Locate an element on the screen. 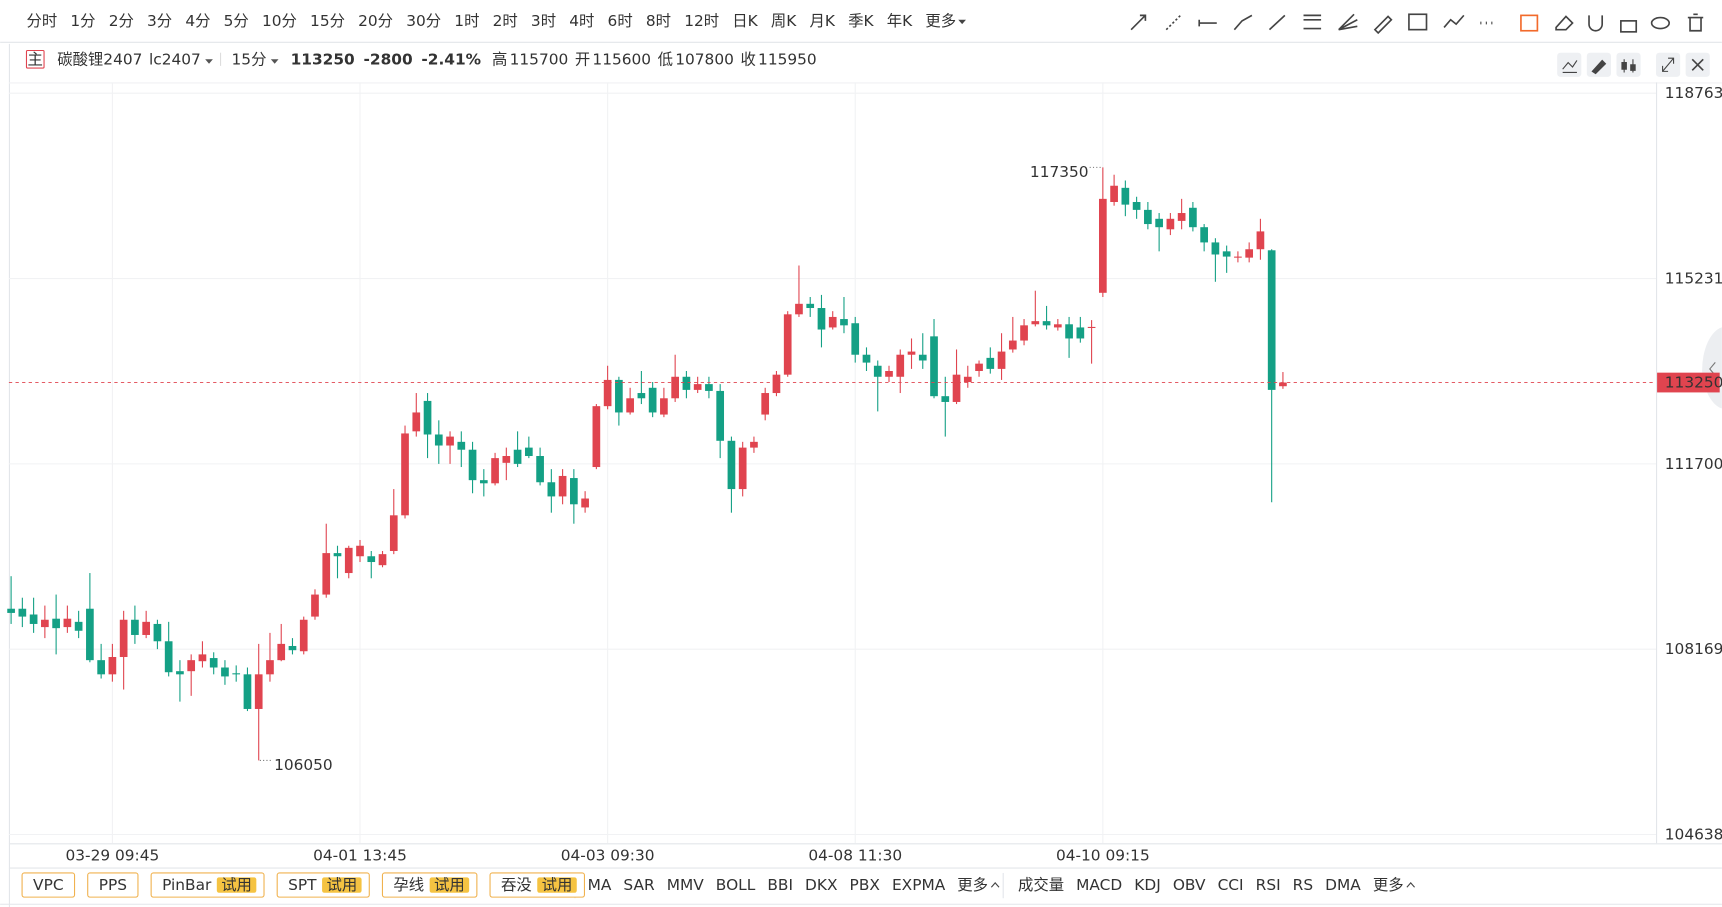  dropdown-caret is located at coordinates (209, 61).